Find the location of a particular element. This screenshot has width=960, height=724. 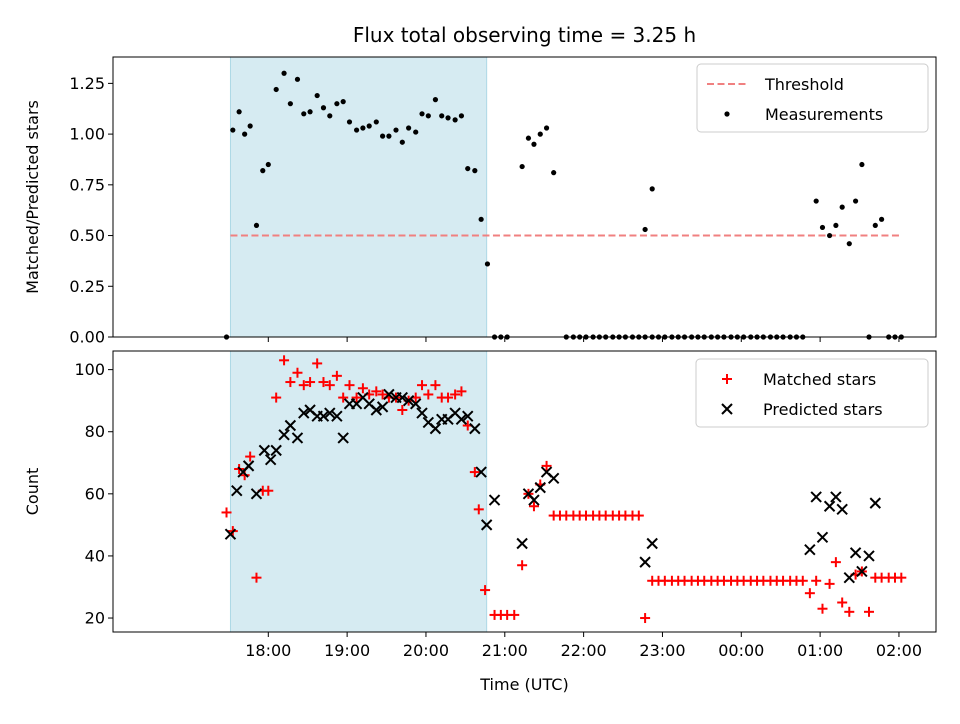

x-tick-label: 00:00 is located at coordinates (741, 650).